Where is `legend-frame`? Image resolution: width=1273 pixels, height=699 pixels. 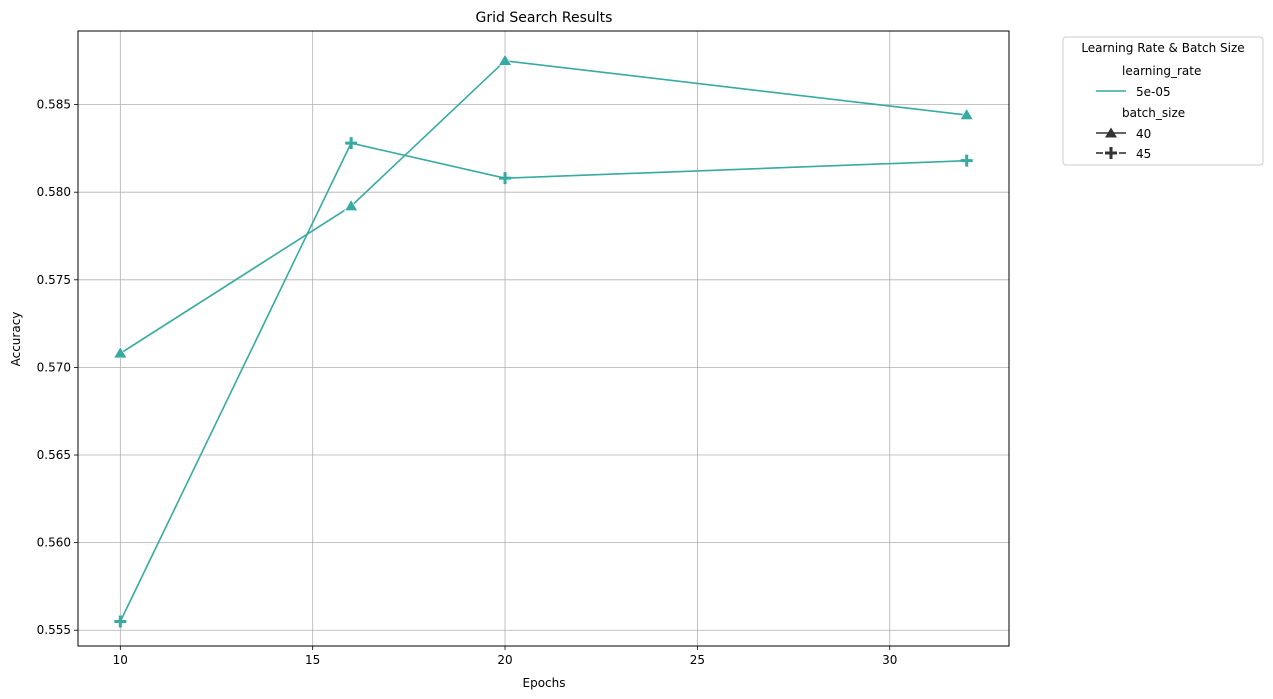 legend-frame is located at coordinates (1163, 101).